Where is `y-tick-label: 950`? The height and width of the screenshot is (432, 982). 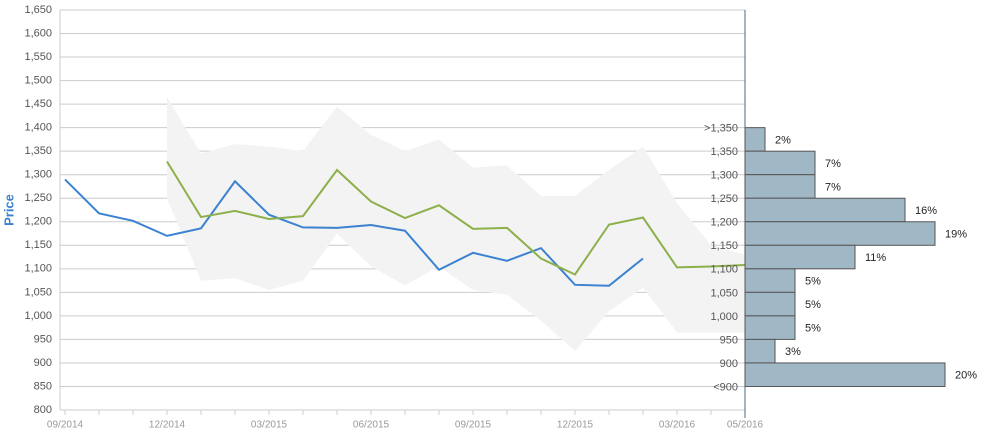 y-tick-label: 950 is located at coordinates (43, 339).